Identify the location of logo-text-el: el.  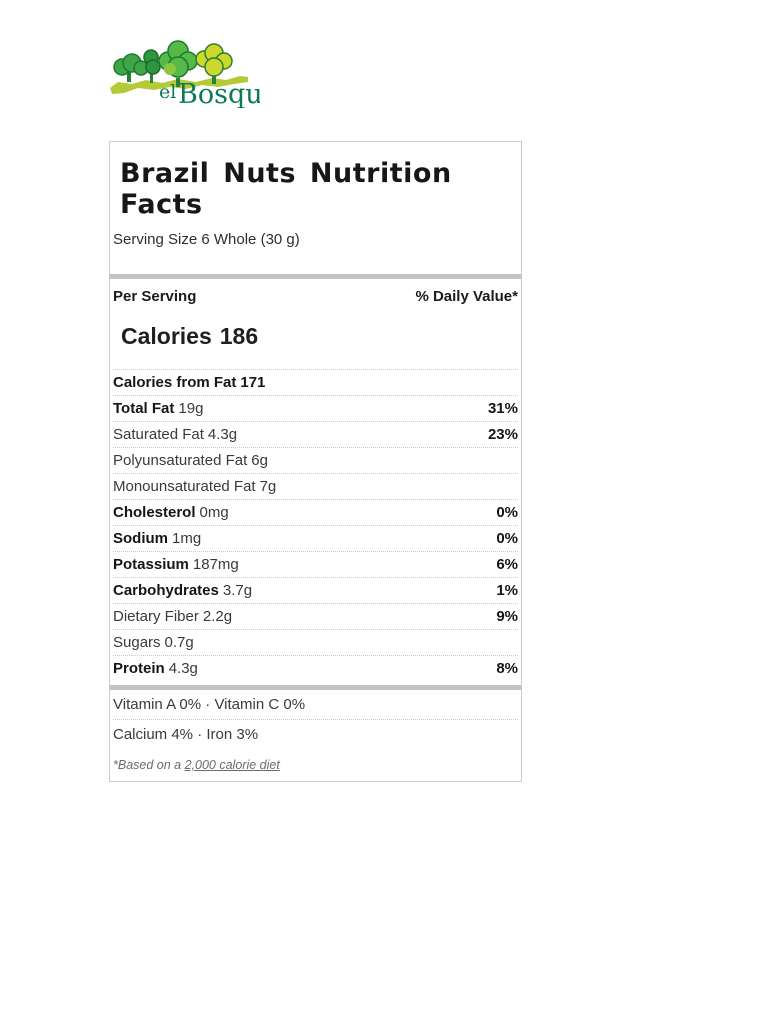
(167, 92).